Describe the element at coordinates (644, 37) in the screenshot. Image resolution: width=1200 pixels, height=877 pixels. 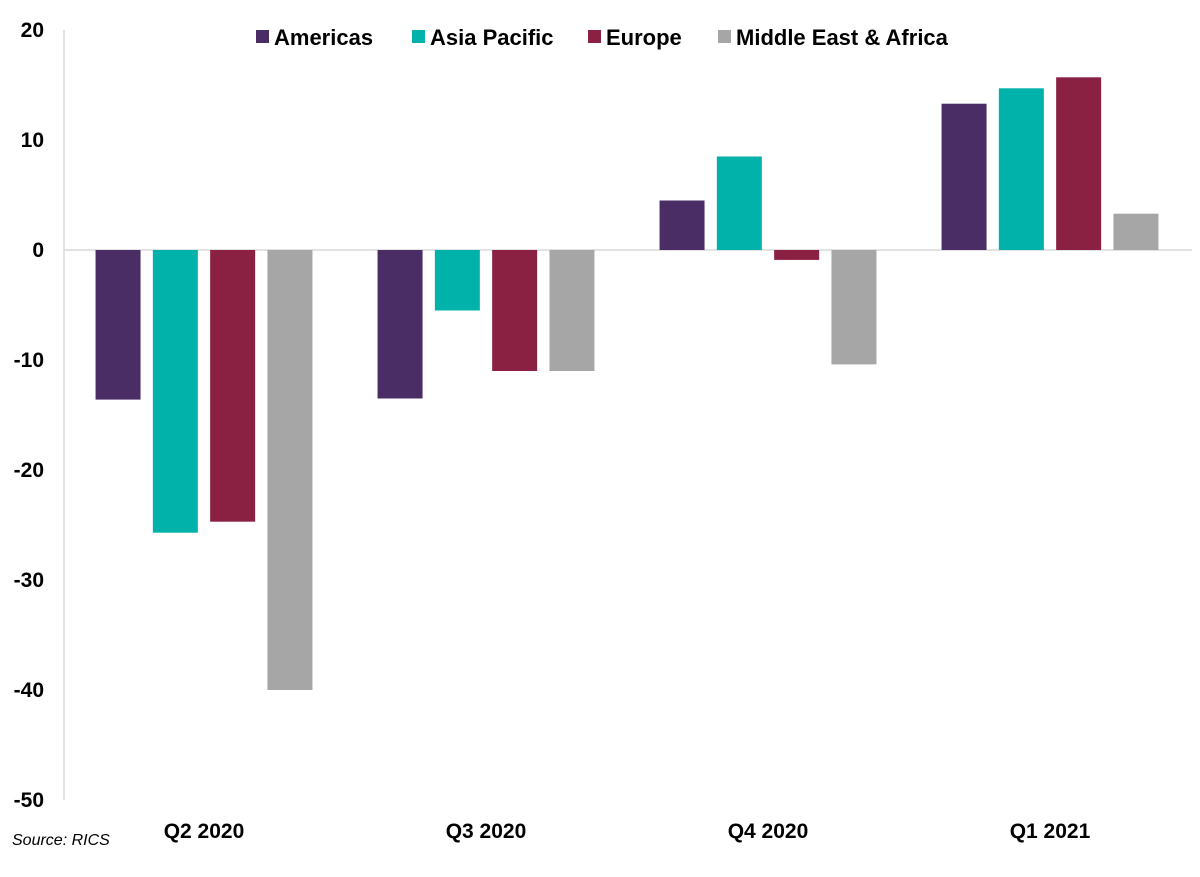
I see `legend-label: Europe` at that location.